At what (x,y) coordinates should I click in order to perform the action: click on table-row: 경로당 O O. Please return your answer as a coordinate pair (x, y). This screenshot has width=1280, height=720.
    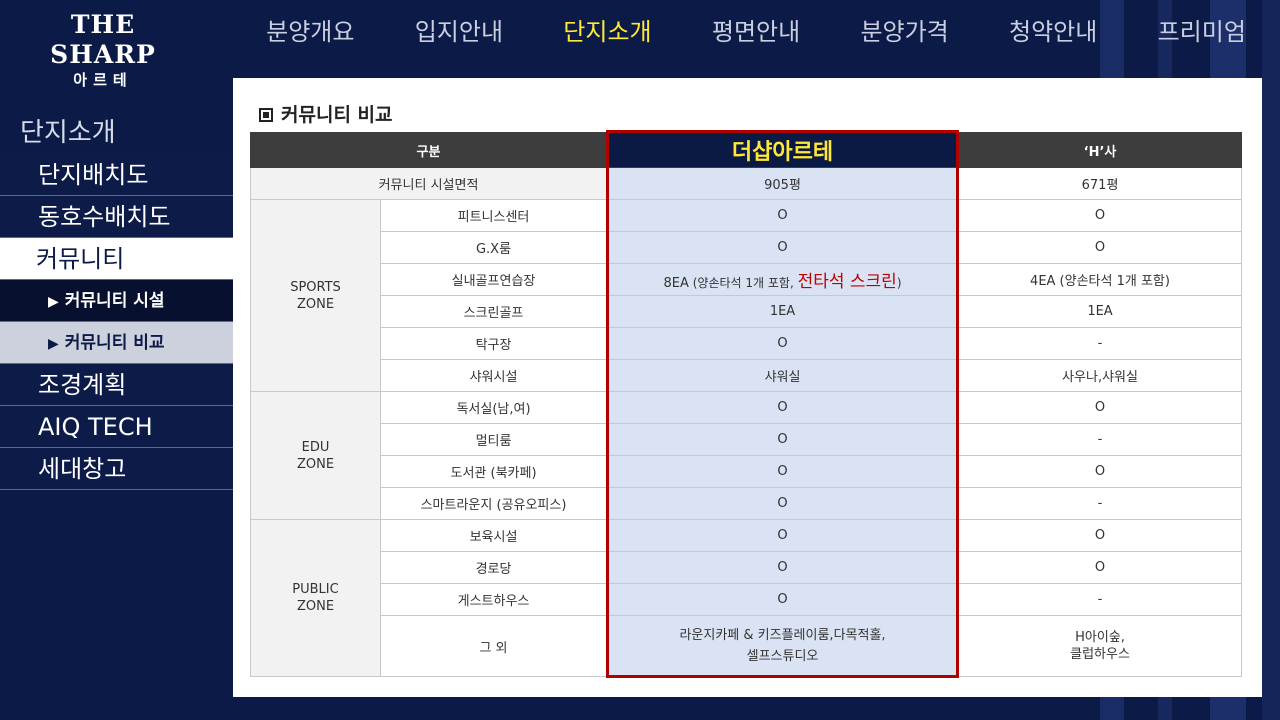
    Looking at the image, I should click on (747, 567).